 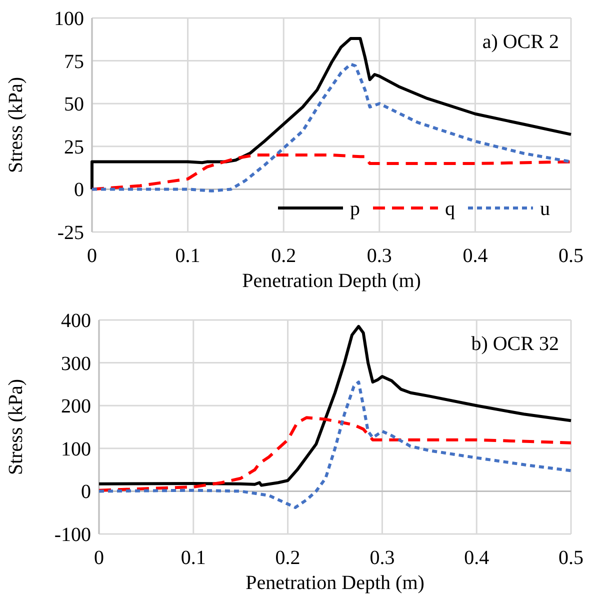 What do you see at coordinates (355, 209) in the screenshot?
I see `legend-label: p` at bounding box center [355, 209].